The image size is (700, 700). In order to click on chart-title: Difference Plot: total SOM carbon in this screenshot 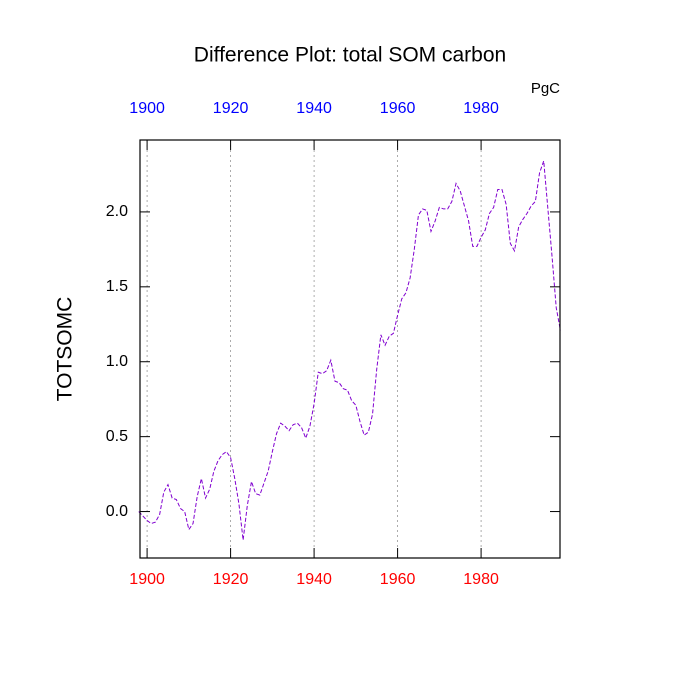, I will do `click(350, 55)`.